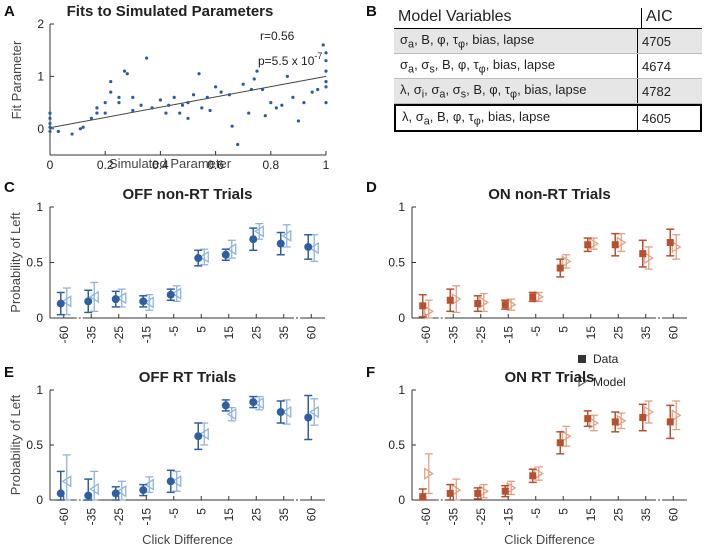 The image size is (709, 548). Describe the element at coordinates (50, 165) in the screenshot. I see `panel-a-x-tick-label: 0` at that location.